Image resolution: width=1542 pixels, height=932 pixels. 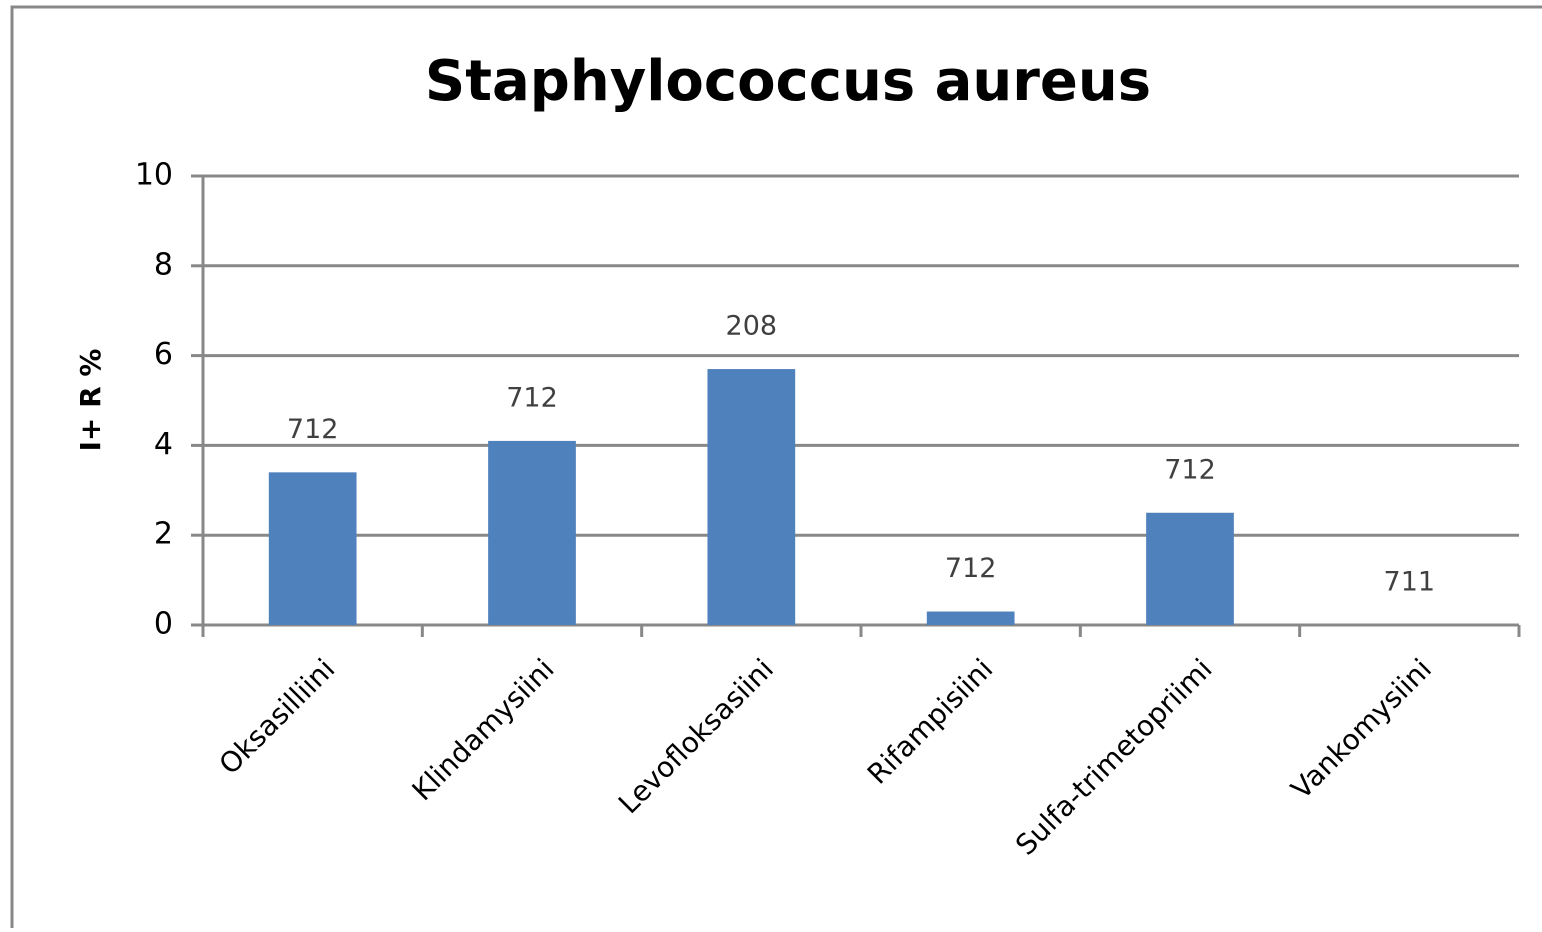 I want to click on bar-label: 208, so click(x=752, y=326).